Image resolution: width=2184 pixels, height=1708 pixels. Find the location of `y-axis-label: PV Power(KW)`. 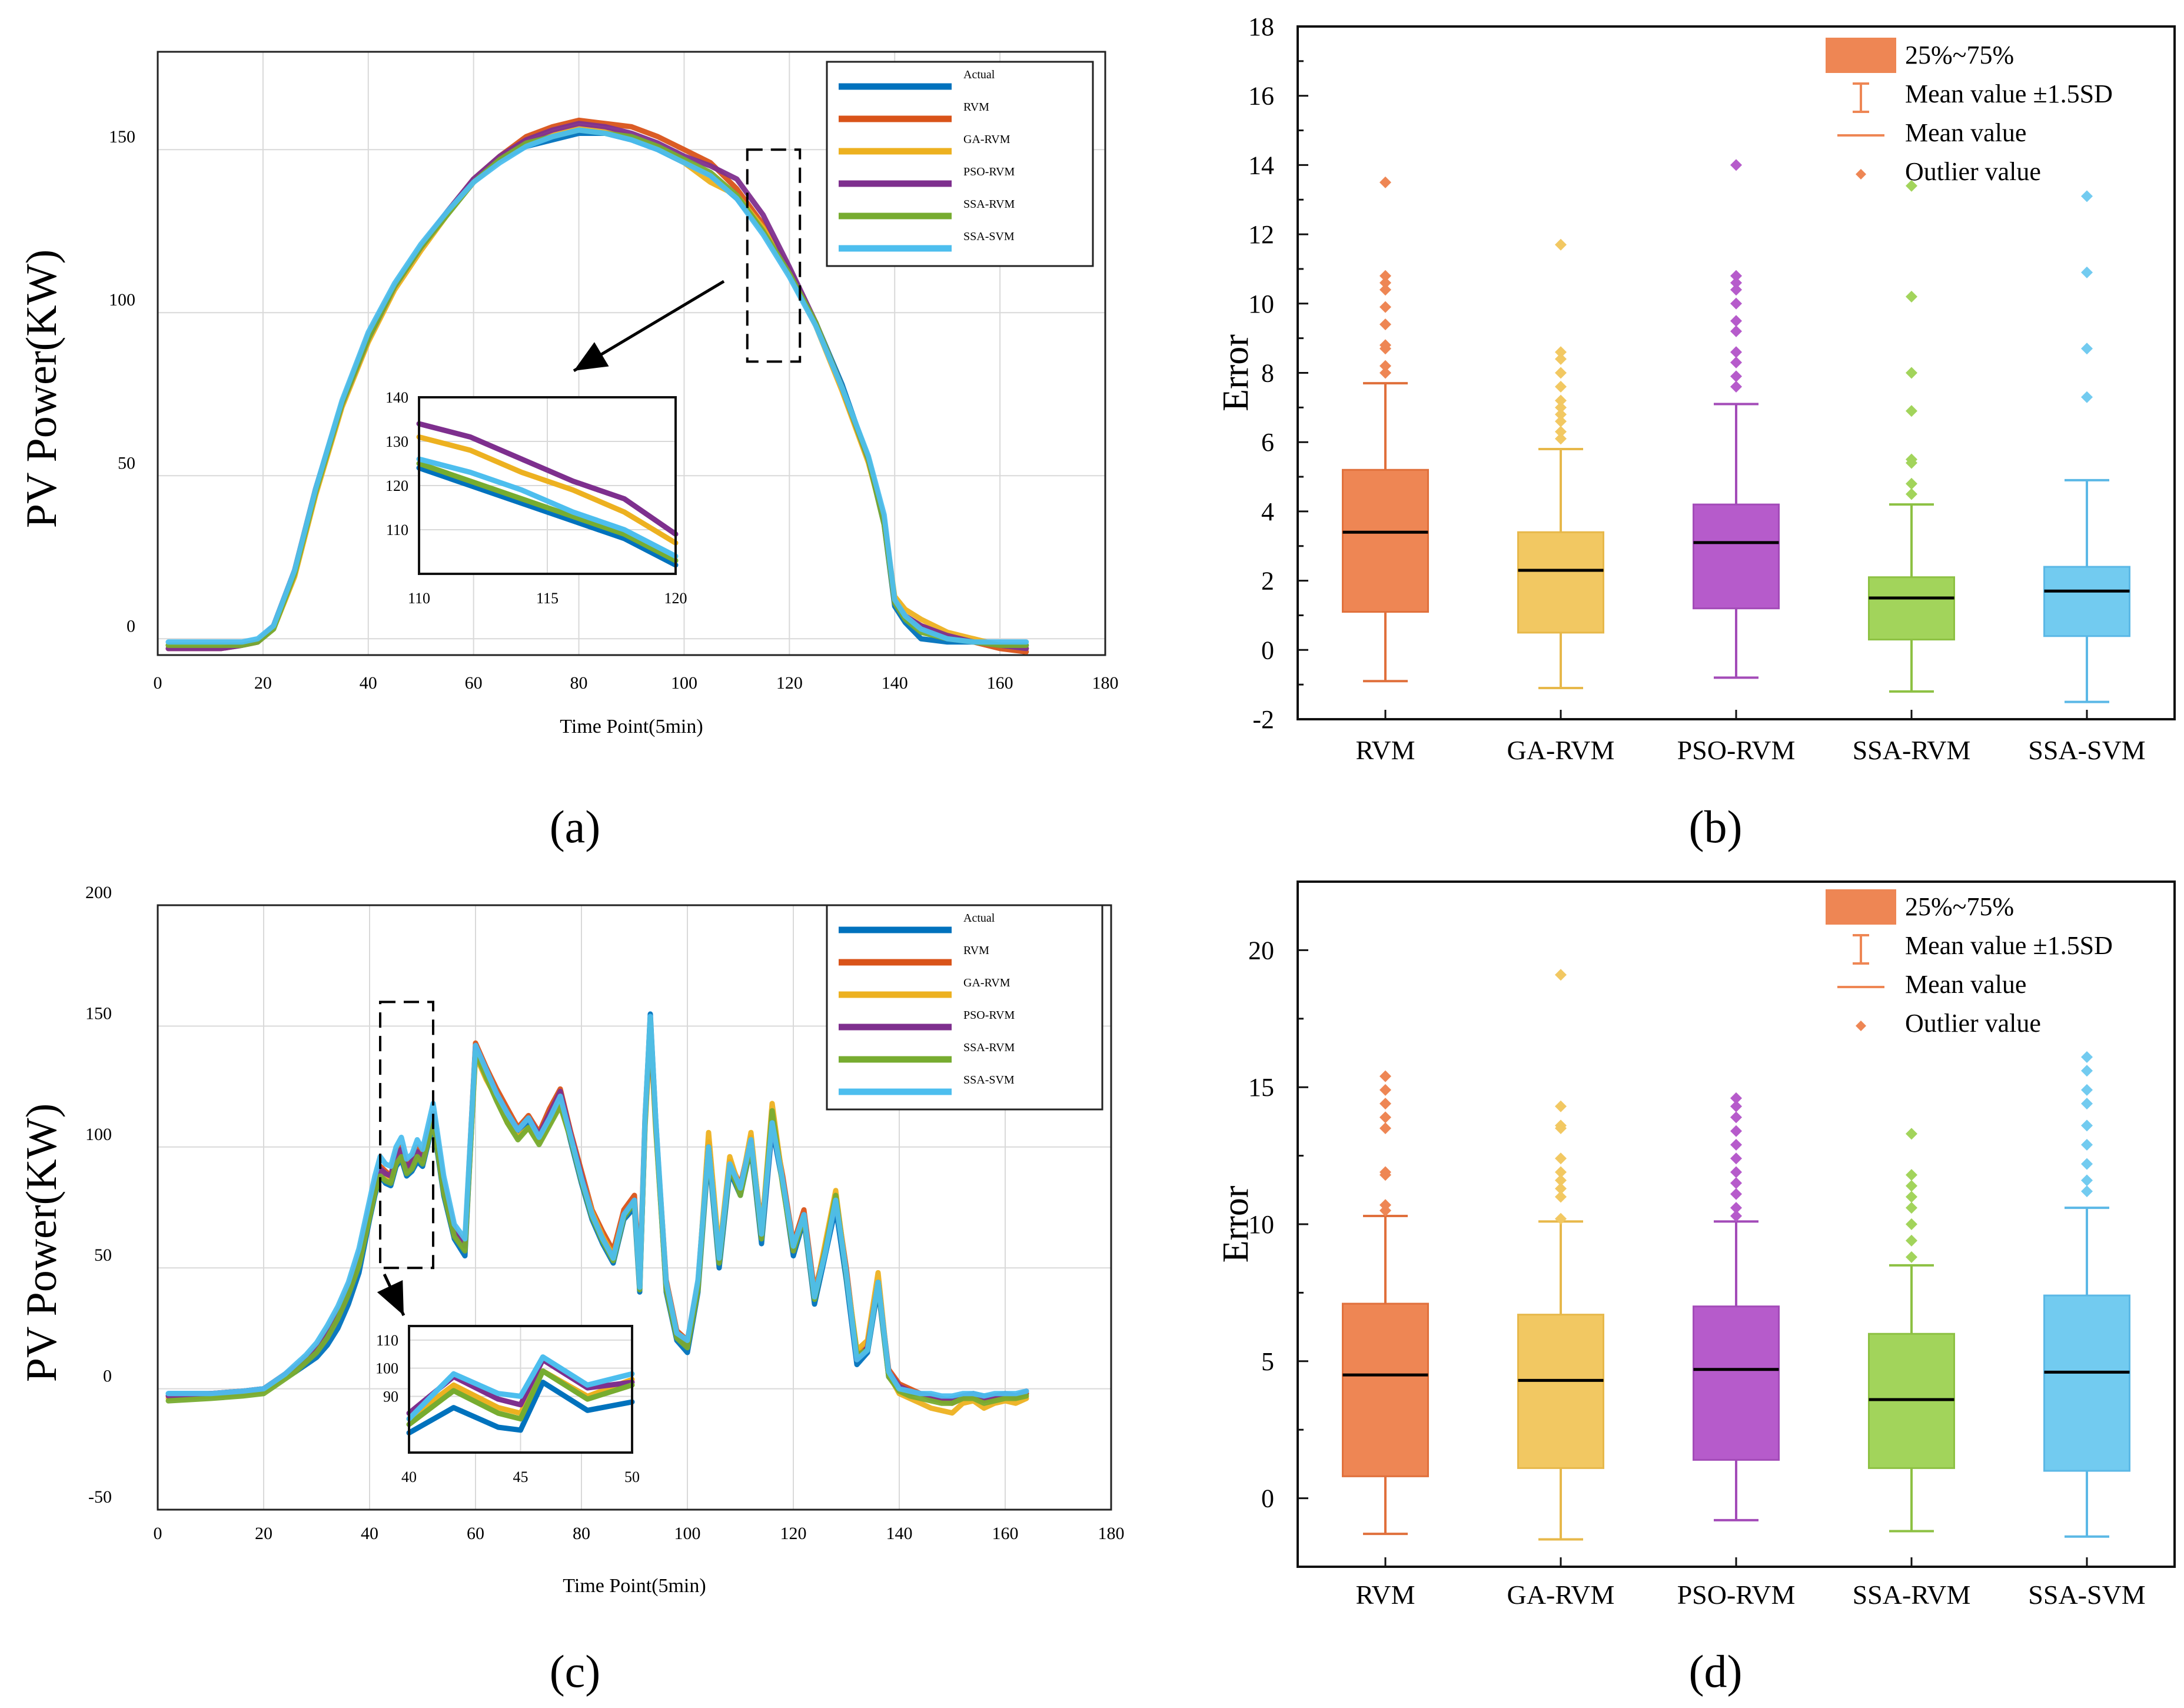

y-axis-label: PV Power(KW) is located at coordinates (42, 1243).